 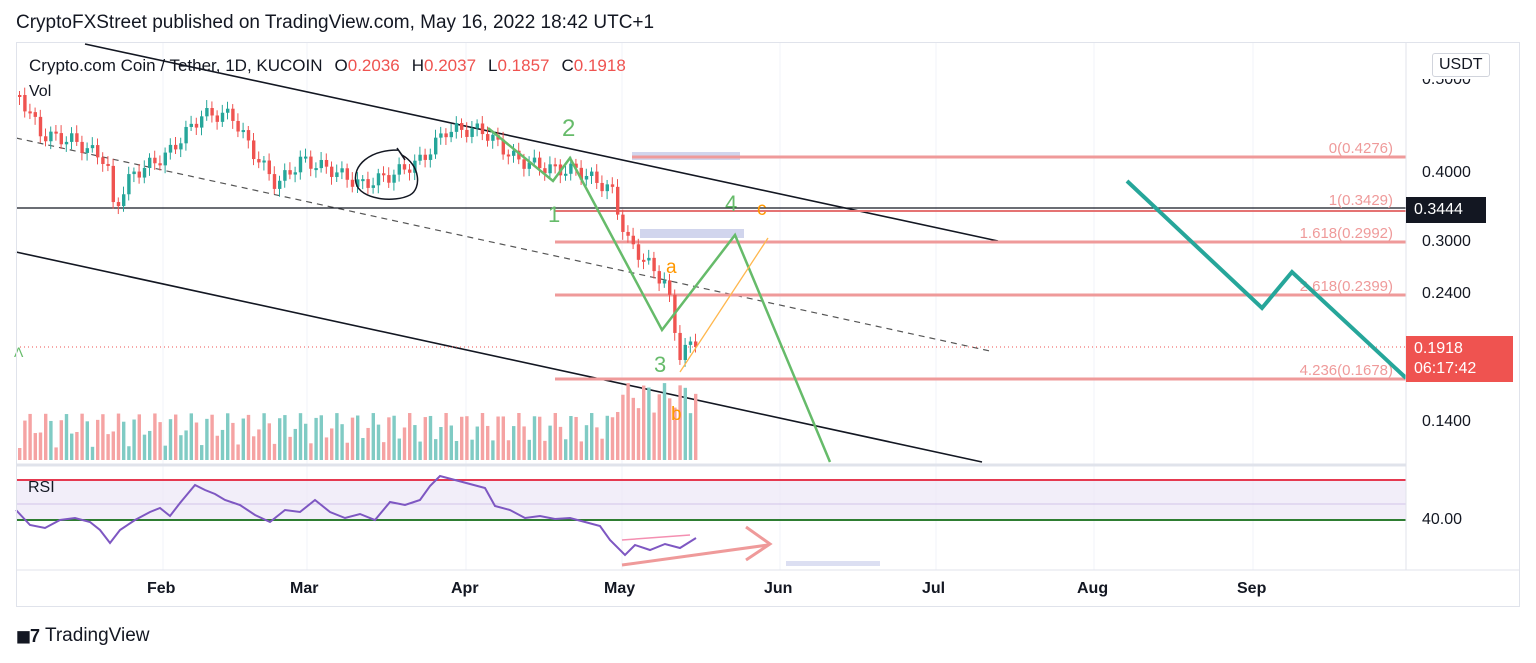 What do you see at coordinates (1459, 359) in the screenshot?
I see `current-price-tag: 0.1918 06:17:42` at bounding box center [1459, 359].